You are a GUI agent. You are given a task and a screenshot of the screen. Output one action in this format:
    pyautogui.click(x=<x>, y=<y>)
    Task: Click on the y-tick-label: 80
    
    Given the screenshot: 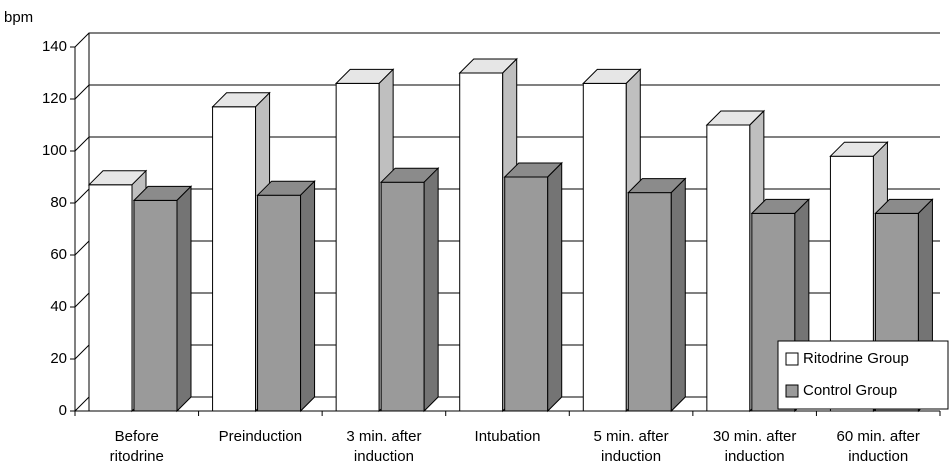 What is the action you would take?
    pyautogui.click(x=58, y=202)
    